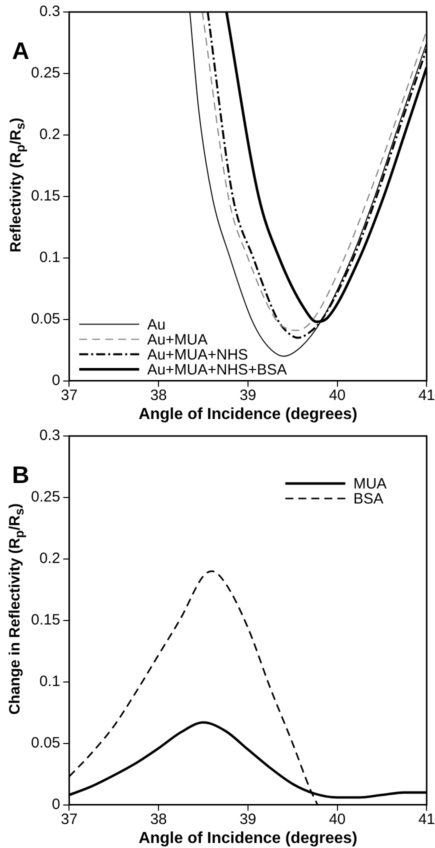 The height and width of the screenshot is (848, 435). I want to click on legend-label: Au, so click(156, 325).